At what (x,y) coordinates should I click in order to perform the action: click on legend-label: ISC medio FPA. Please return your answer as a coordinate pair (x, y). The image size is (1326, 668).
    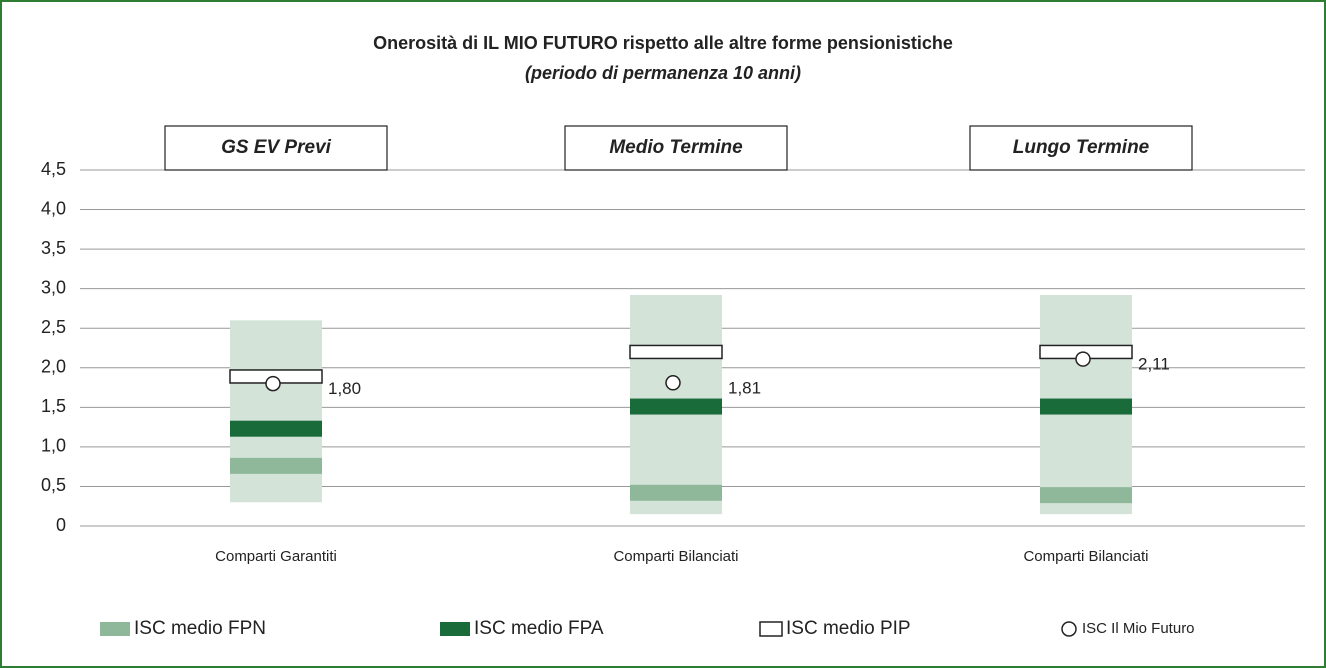
    Looking at the image, I should click on (539, 628).